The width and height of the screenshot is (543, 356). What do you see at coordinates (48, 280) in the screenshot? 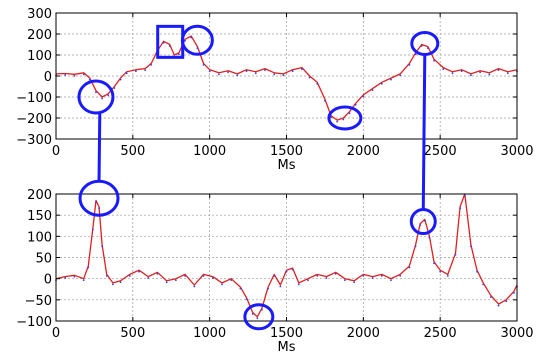
I see `y-tick-label: 0` at bounding box center [48, 280].